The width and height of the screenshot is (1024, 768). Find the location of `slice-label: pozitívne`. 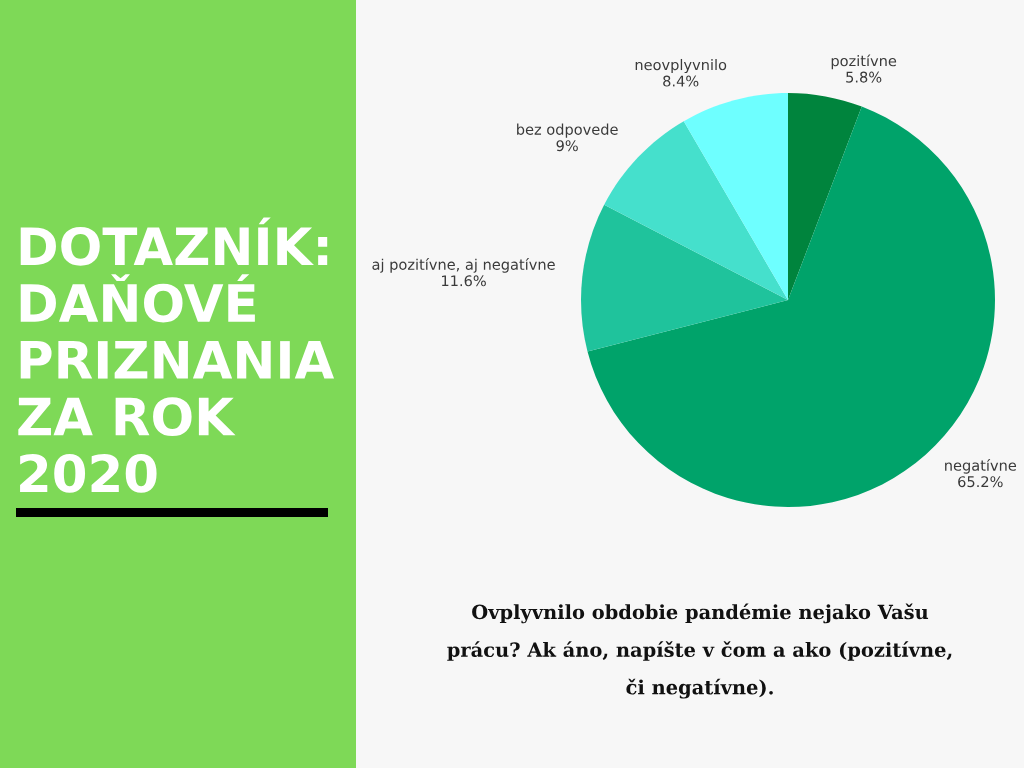

slice-label: pozitívne is located at coordinates (864, 62).